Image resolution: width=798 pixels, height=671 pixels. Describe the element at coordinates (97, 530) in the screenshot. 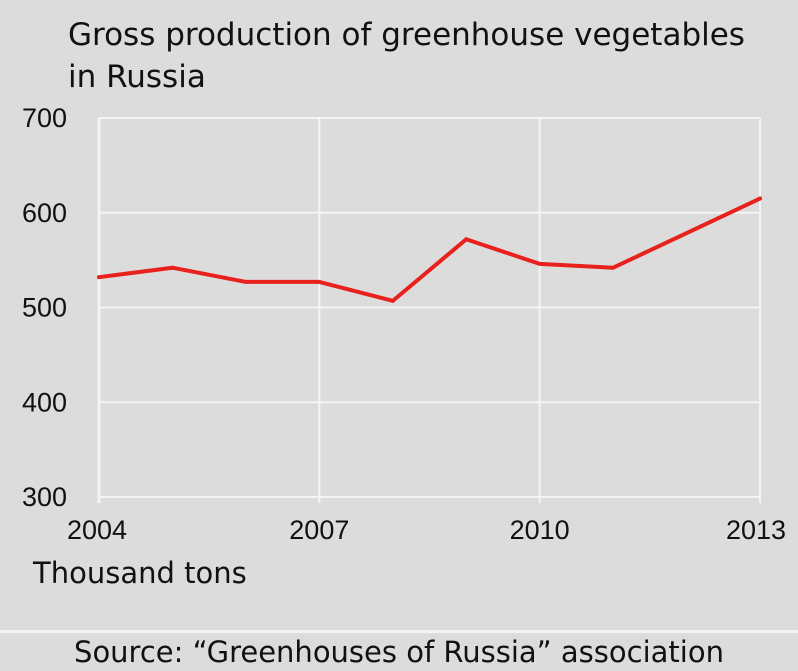

I see `x-tick-label: 2004` at that location.